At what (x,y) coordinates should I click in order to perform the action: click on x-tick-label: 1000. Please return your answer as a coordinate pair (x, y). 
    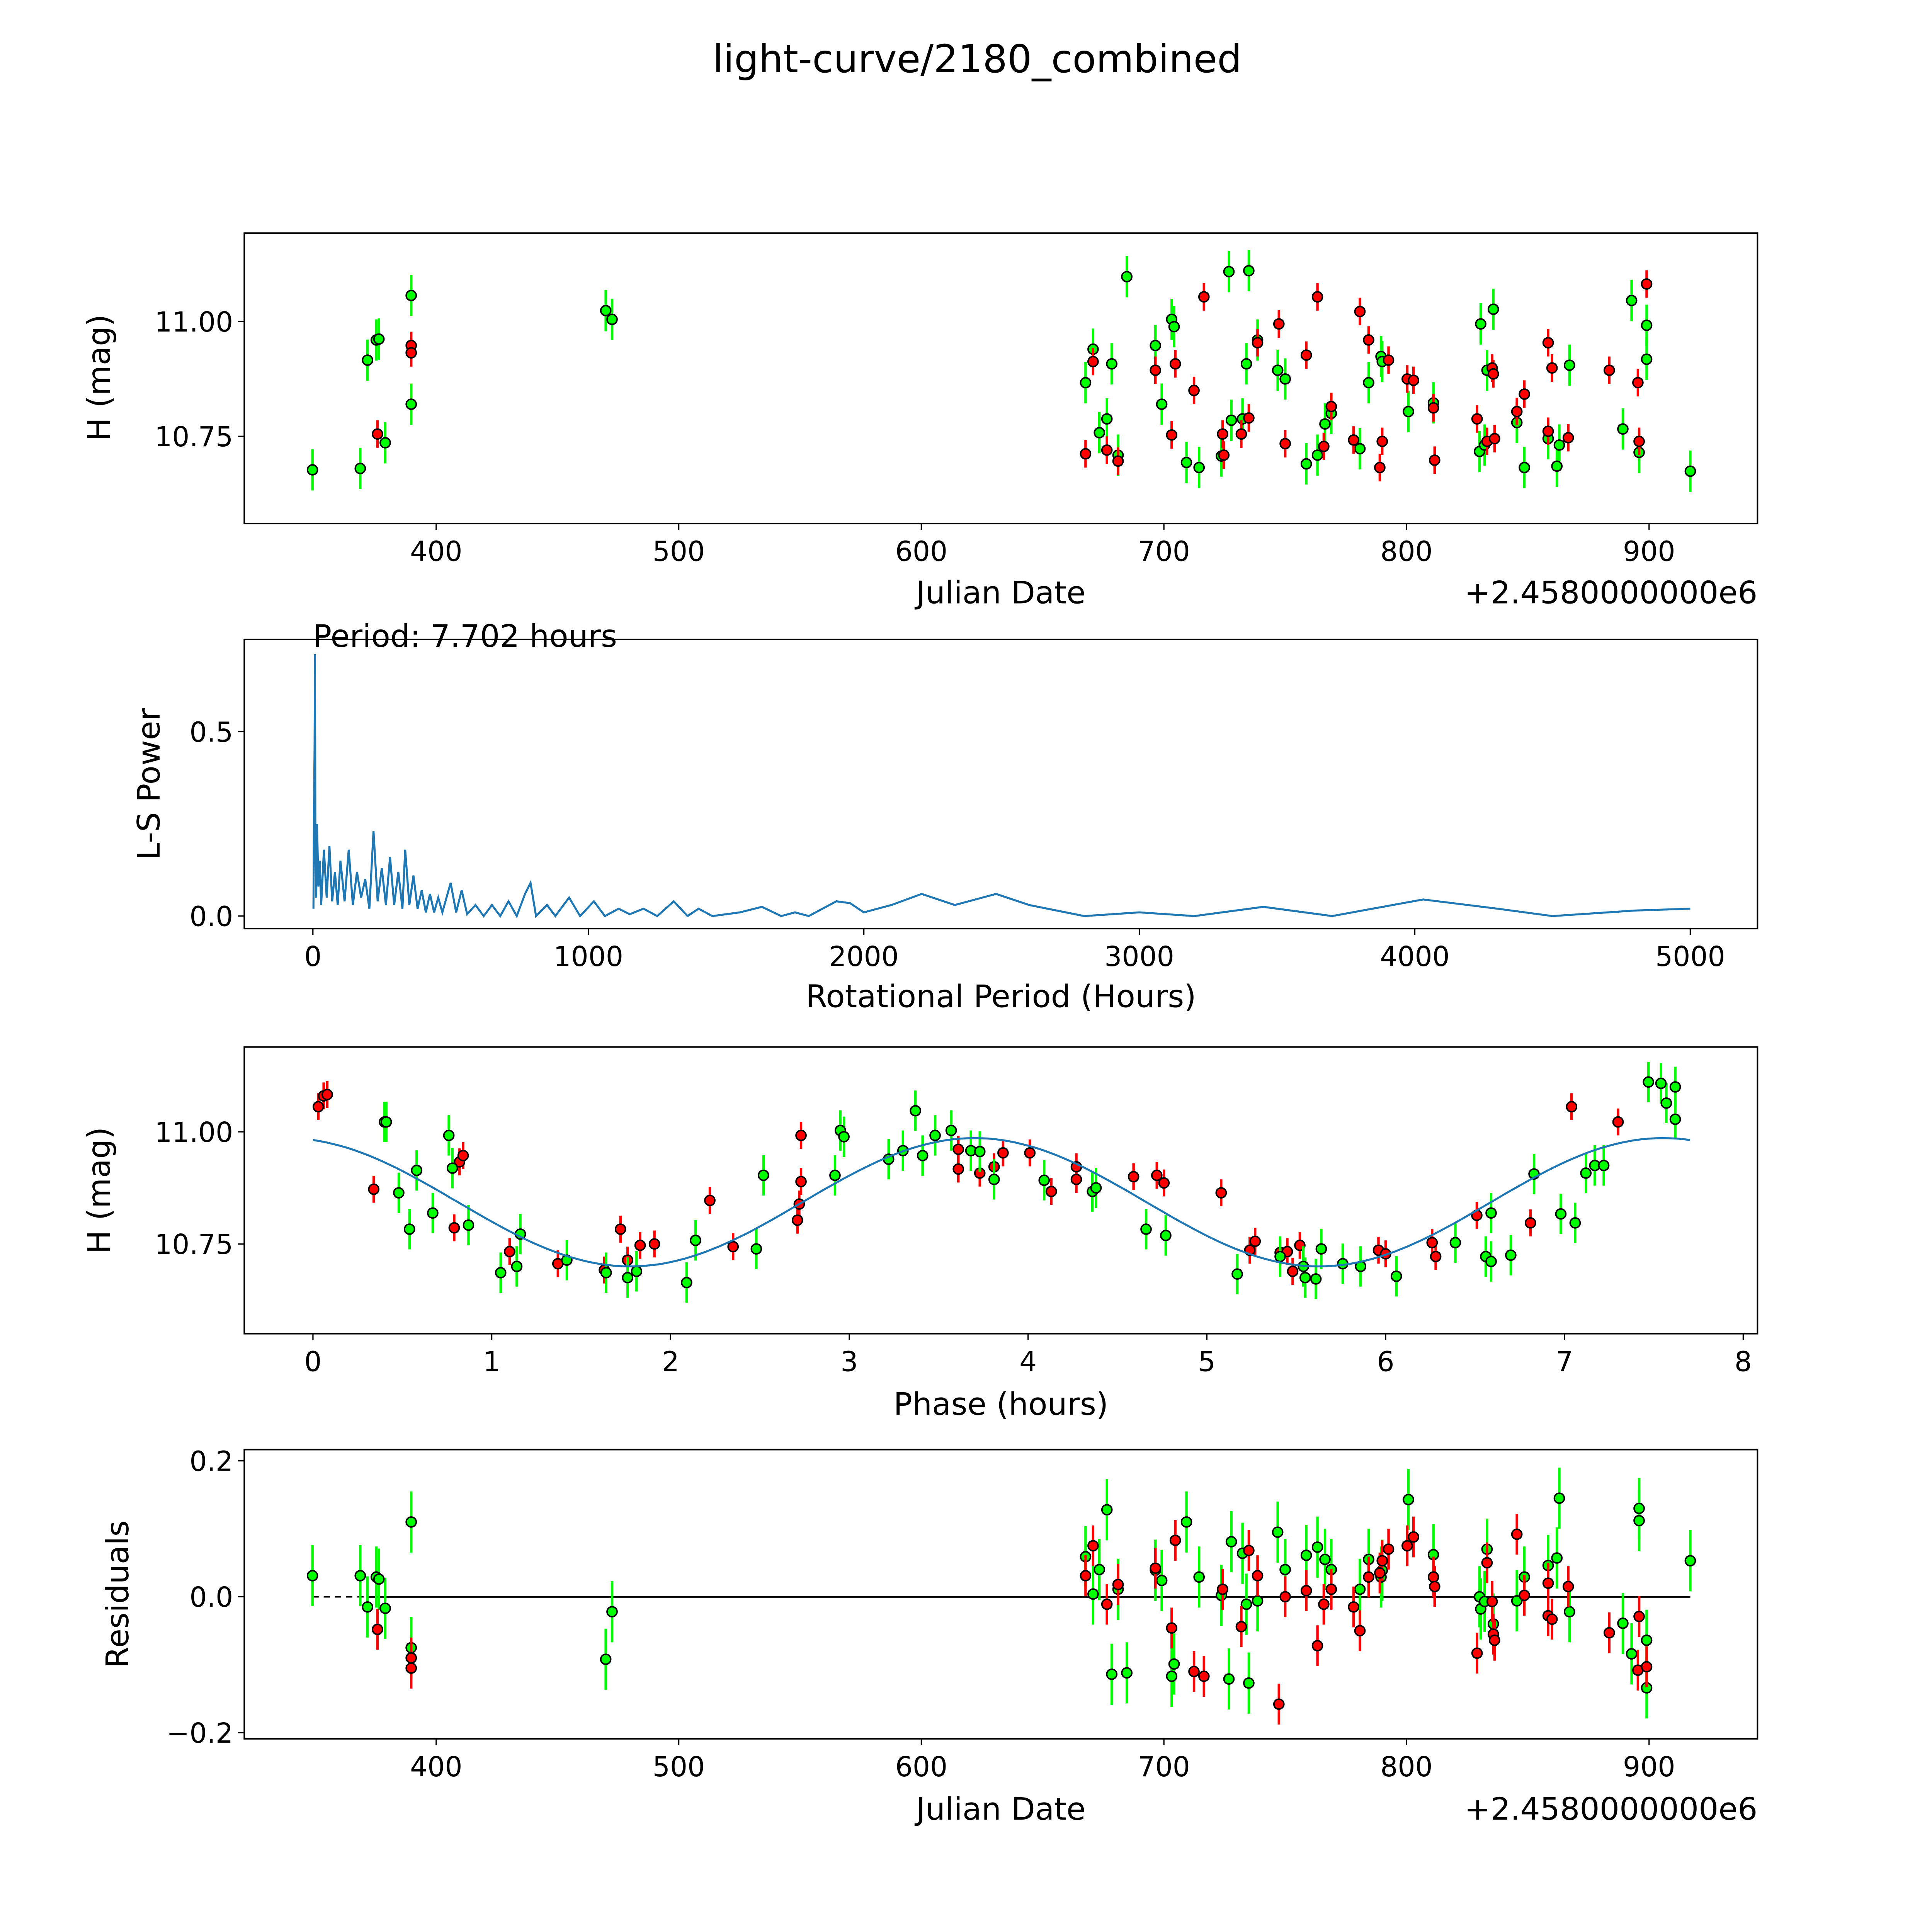
    Looking at the image, I should click on (588, 956).